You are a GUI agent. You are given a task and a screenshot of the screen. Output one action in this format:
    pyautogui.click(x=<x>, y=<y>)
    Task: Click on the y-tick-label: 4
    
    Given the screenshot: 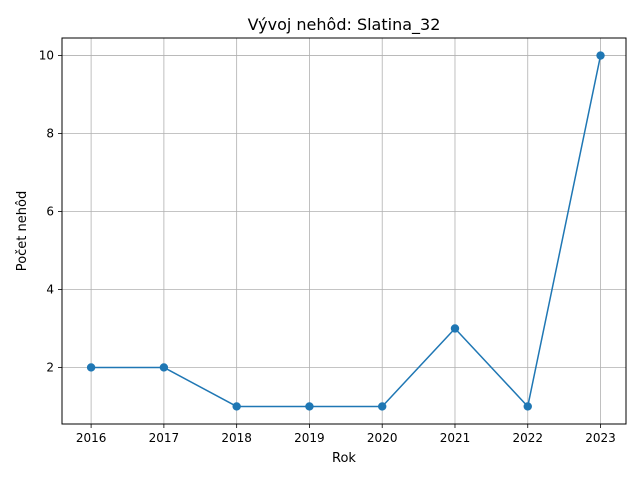 What is the action you would take?
    pyautogui.click(x=50, y=289)
    